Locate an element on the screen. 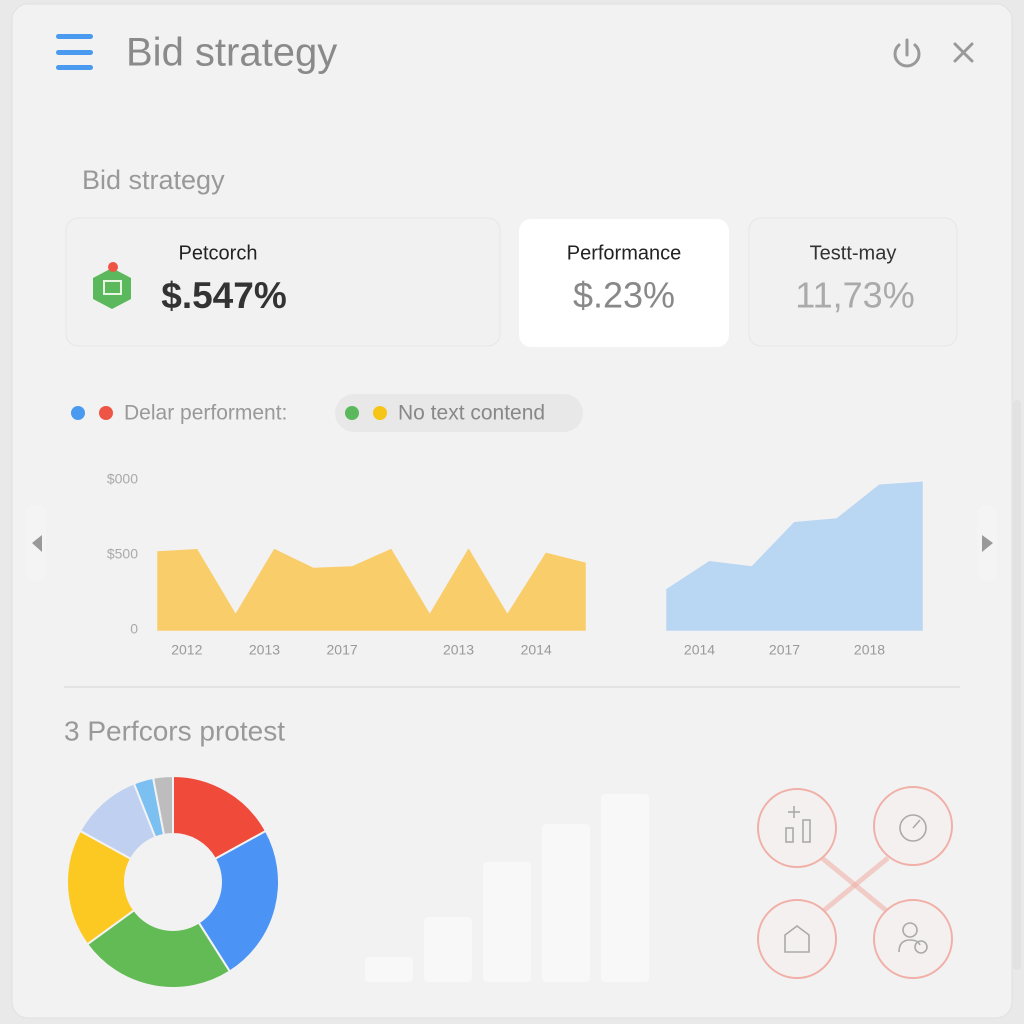 The height and width of the screenshot is (1024, 1024). menu-button is located at coordinates (74, 52).